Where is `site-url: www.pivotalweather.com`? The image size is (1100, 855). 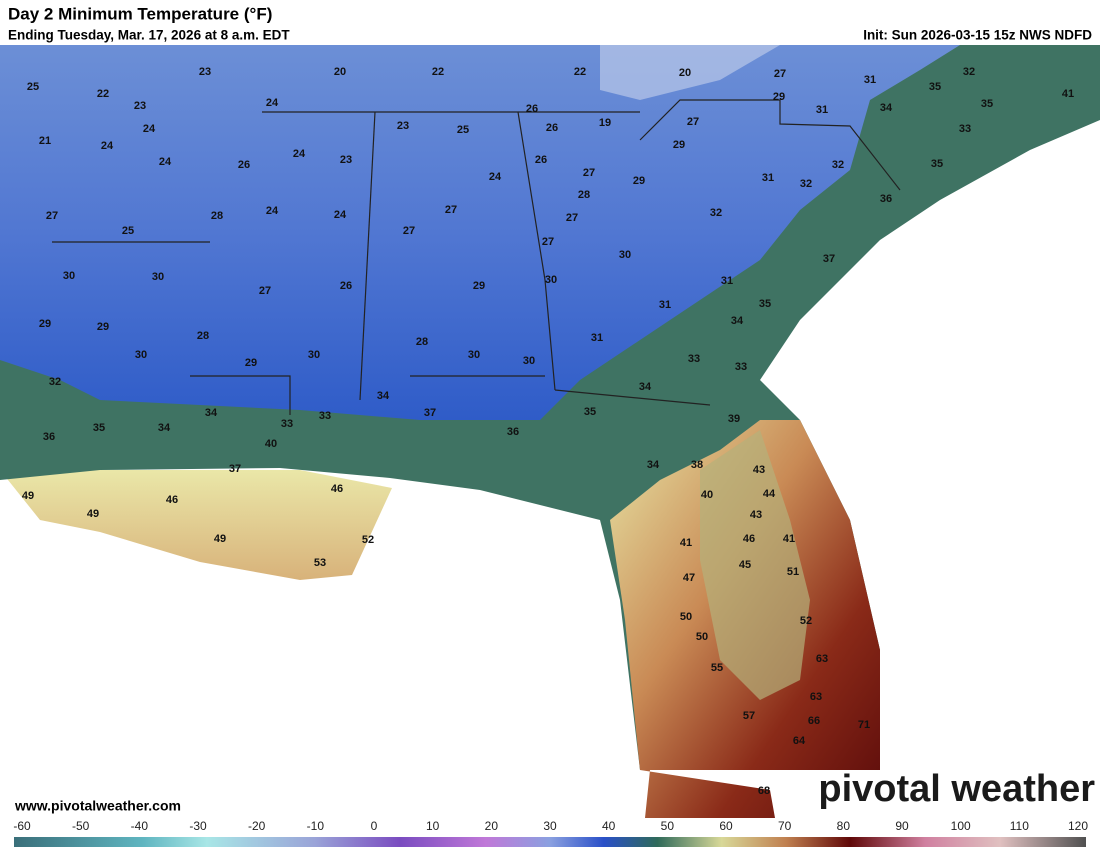 site-url: www.pivotalweather.com is located at coordinates (97, 806).